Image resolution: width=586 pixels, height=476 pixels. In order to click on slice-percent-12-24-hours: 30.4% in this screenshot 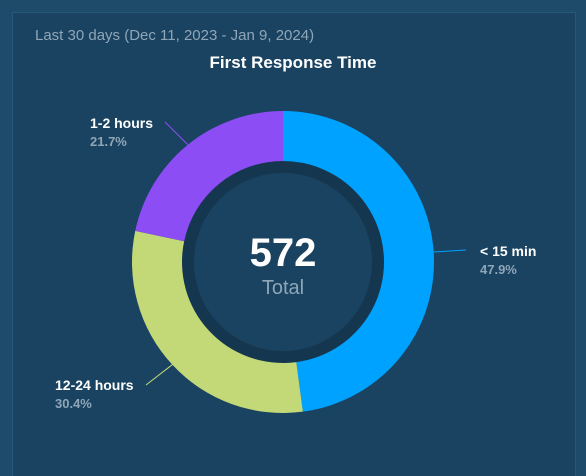, I will do `click(73, 403)`.